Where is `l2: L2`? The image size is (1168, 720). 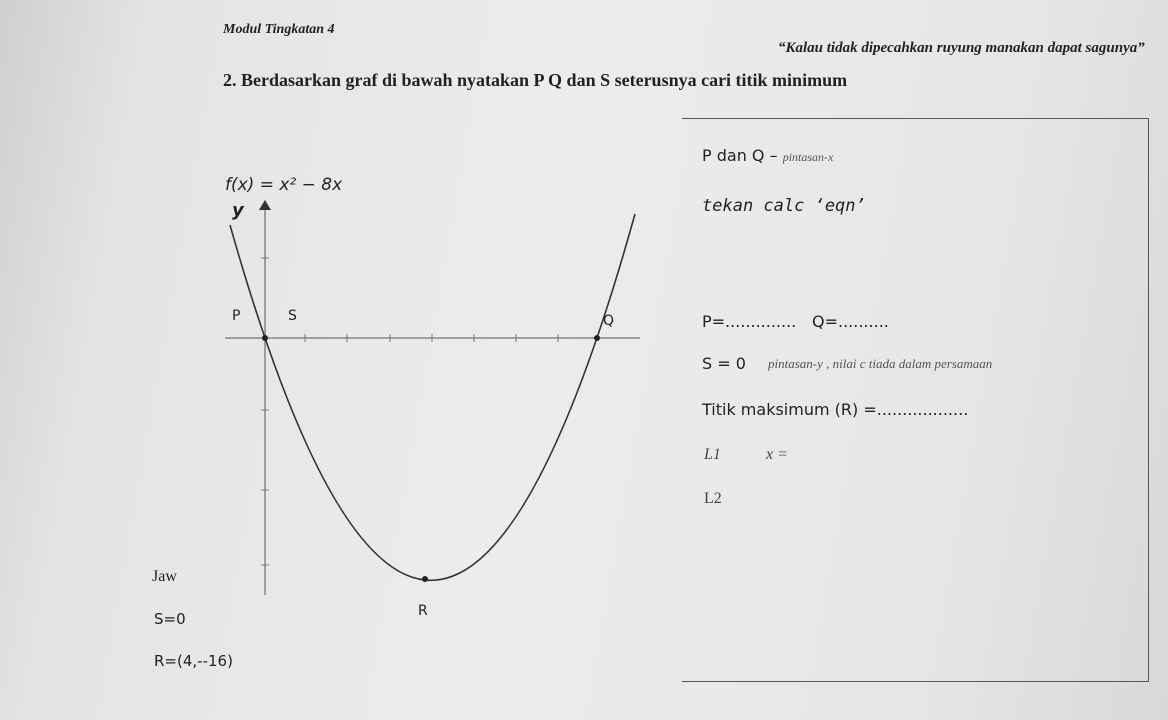 l2: L2 is located at coordinates (713, 498).